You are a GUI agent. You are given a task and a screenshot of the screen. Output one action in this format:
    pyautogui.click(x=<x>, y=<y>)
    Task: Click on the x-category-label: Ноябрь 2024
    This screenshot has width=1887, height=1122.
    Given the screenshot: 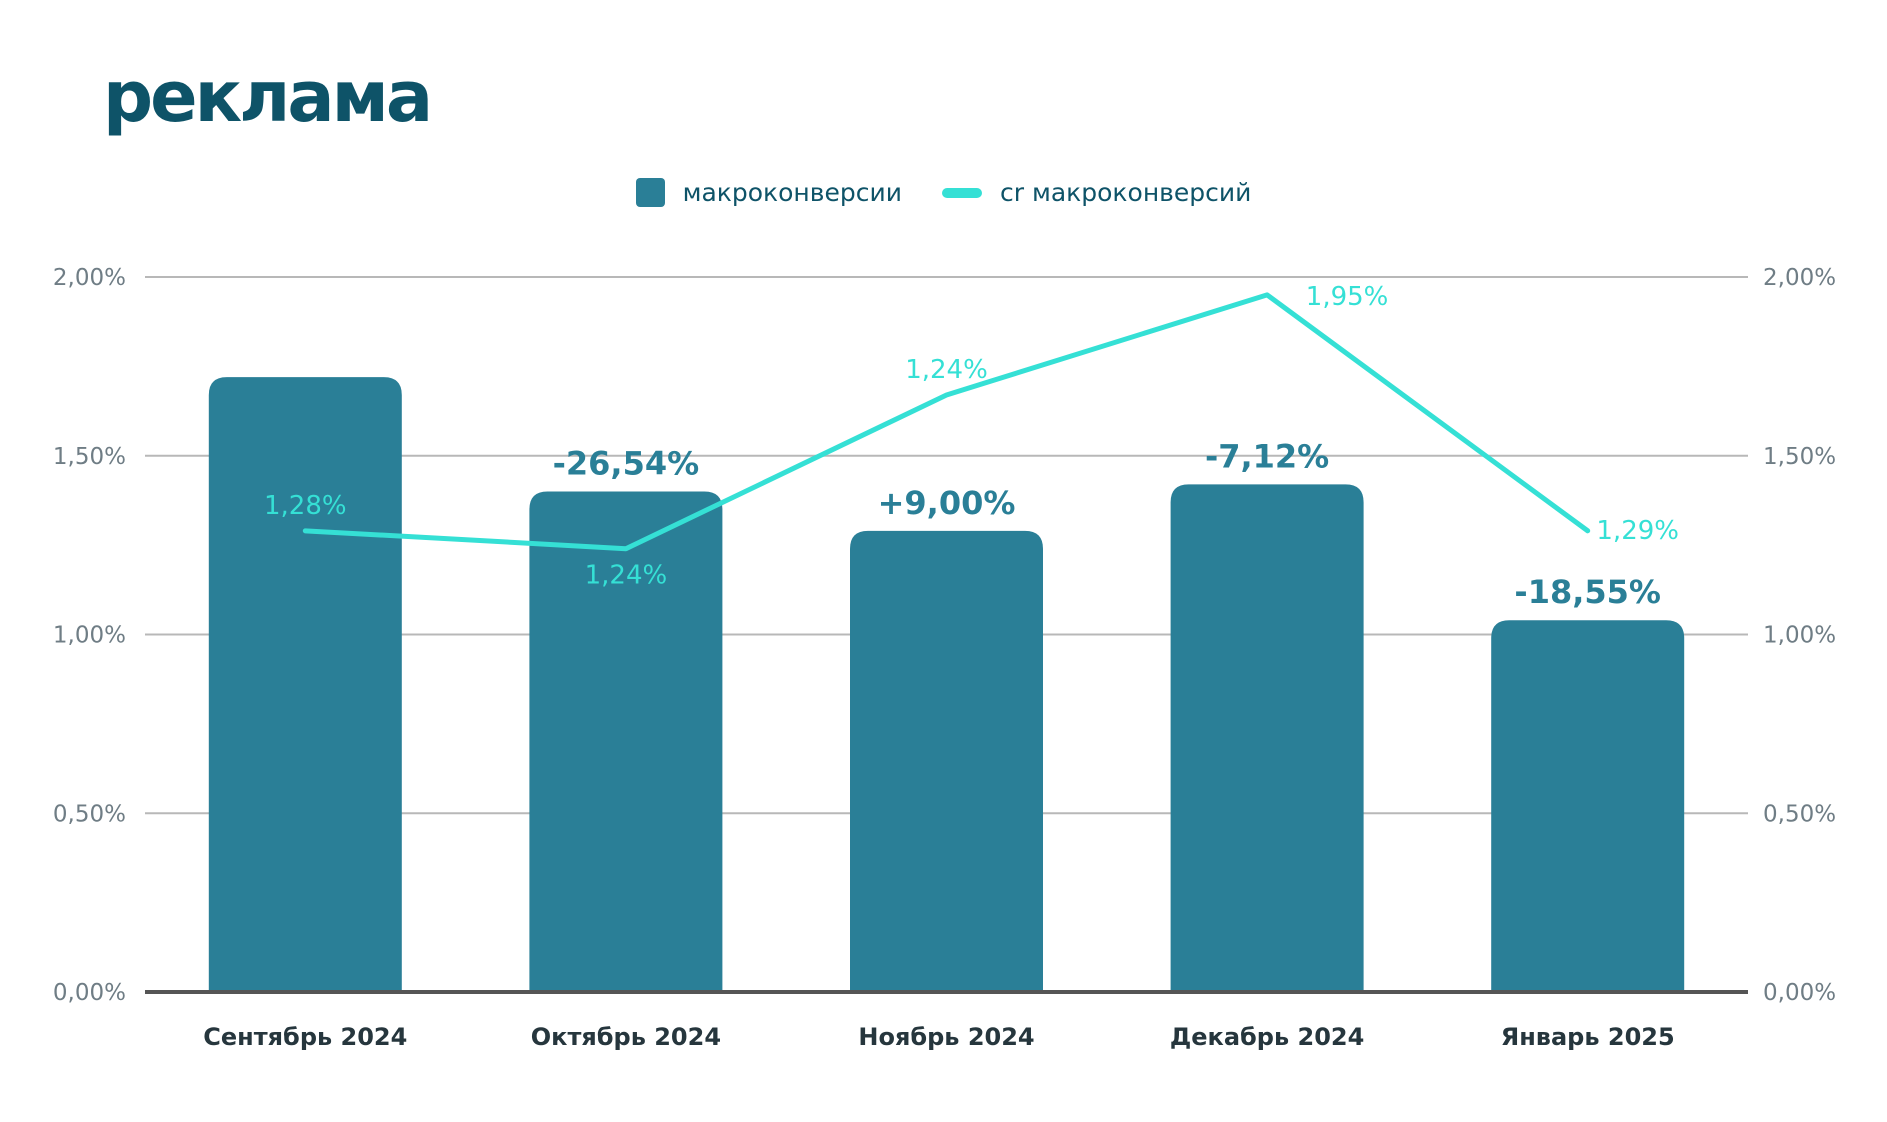 What is the action you would take?
    pyautogui.click(x=946, y=1037)
    